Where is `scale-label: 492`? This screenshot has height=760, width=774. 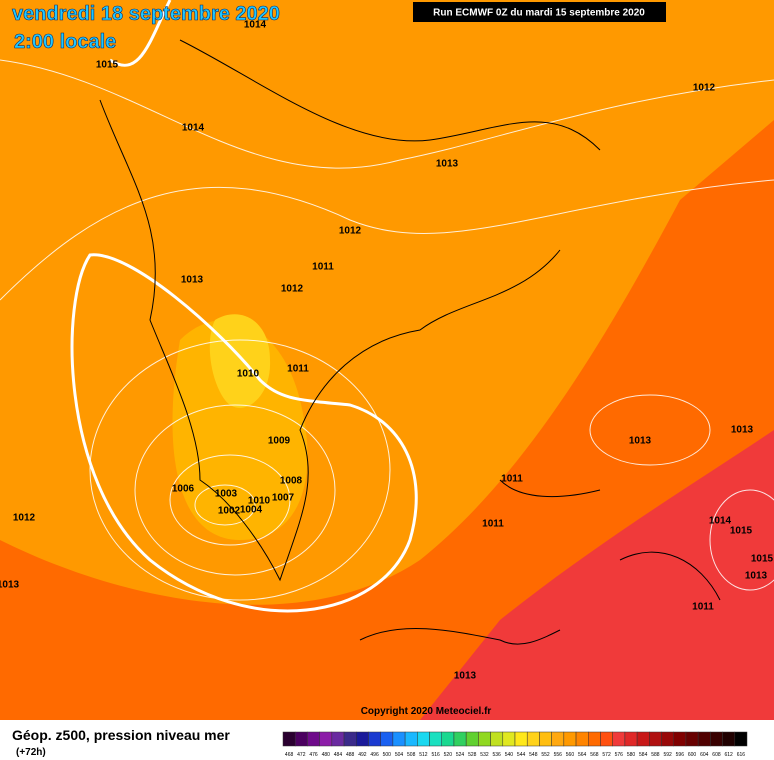 scale-label: 492 is located at coordinates (362, 755).